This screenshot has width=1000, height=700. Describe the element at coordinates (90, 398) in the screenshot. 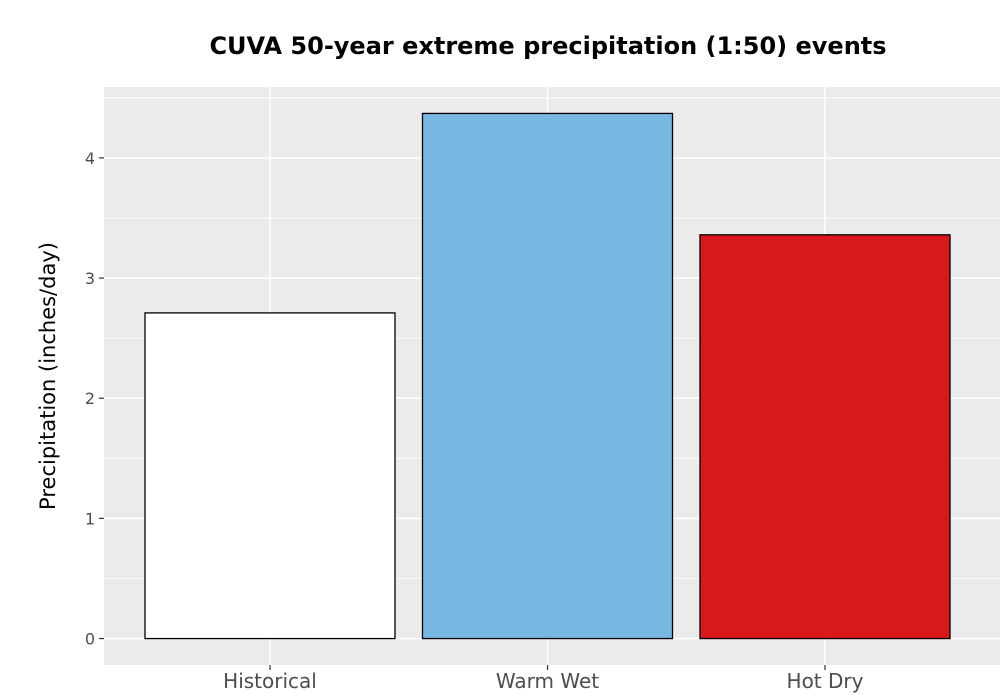

I see `y-tick-label: 2` at that location.